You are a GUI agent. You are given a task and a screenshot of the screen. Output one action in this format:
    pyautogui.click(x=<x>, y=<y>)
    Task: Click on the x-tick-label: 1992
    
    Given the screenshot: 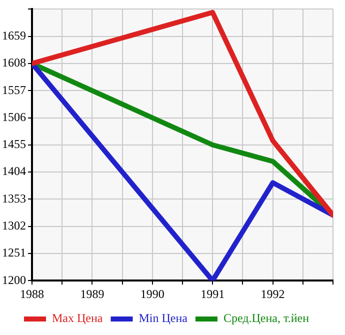 What is the action you would take?
    pyautogui.click(x=272, y=293)
    